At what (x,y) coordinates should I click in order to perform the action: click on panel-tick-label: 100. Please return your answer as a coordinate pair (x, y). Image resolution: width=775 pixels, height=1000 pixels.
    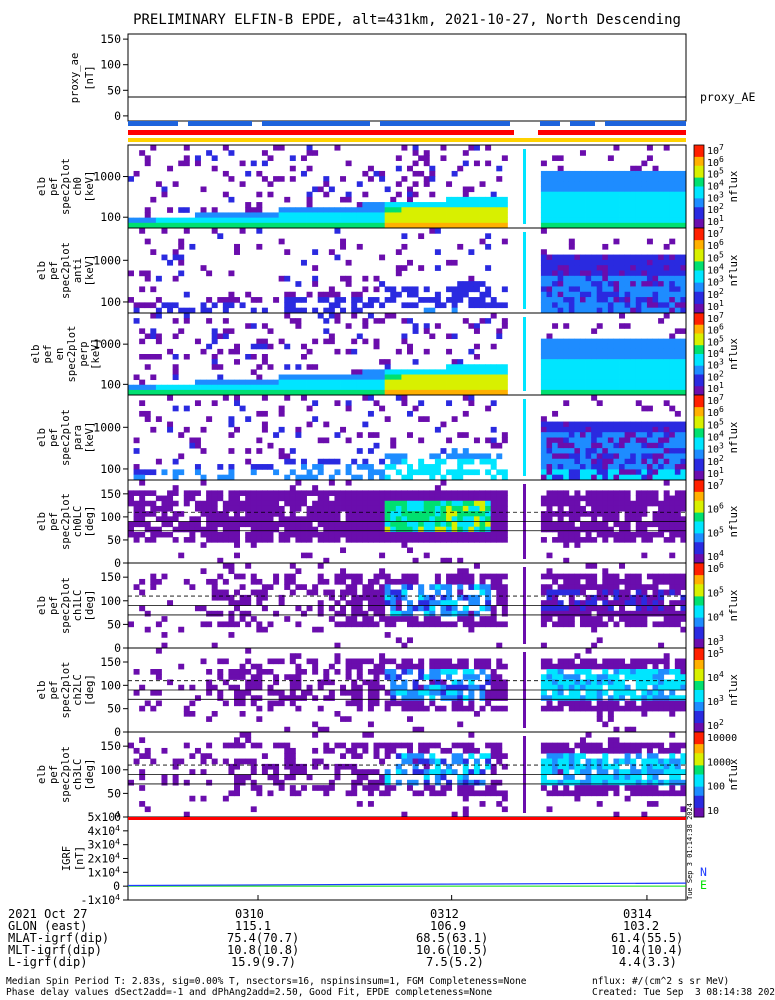
    Looking at the image, I should click on (110, 302).